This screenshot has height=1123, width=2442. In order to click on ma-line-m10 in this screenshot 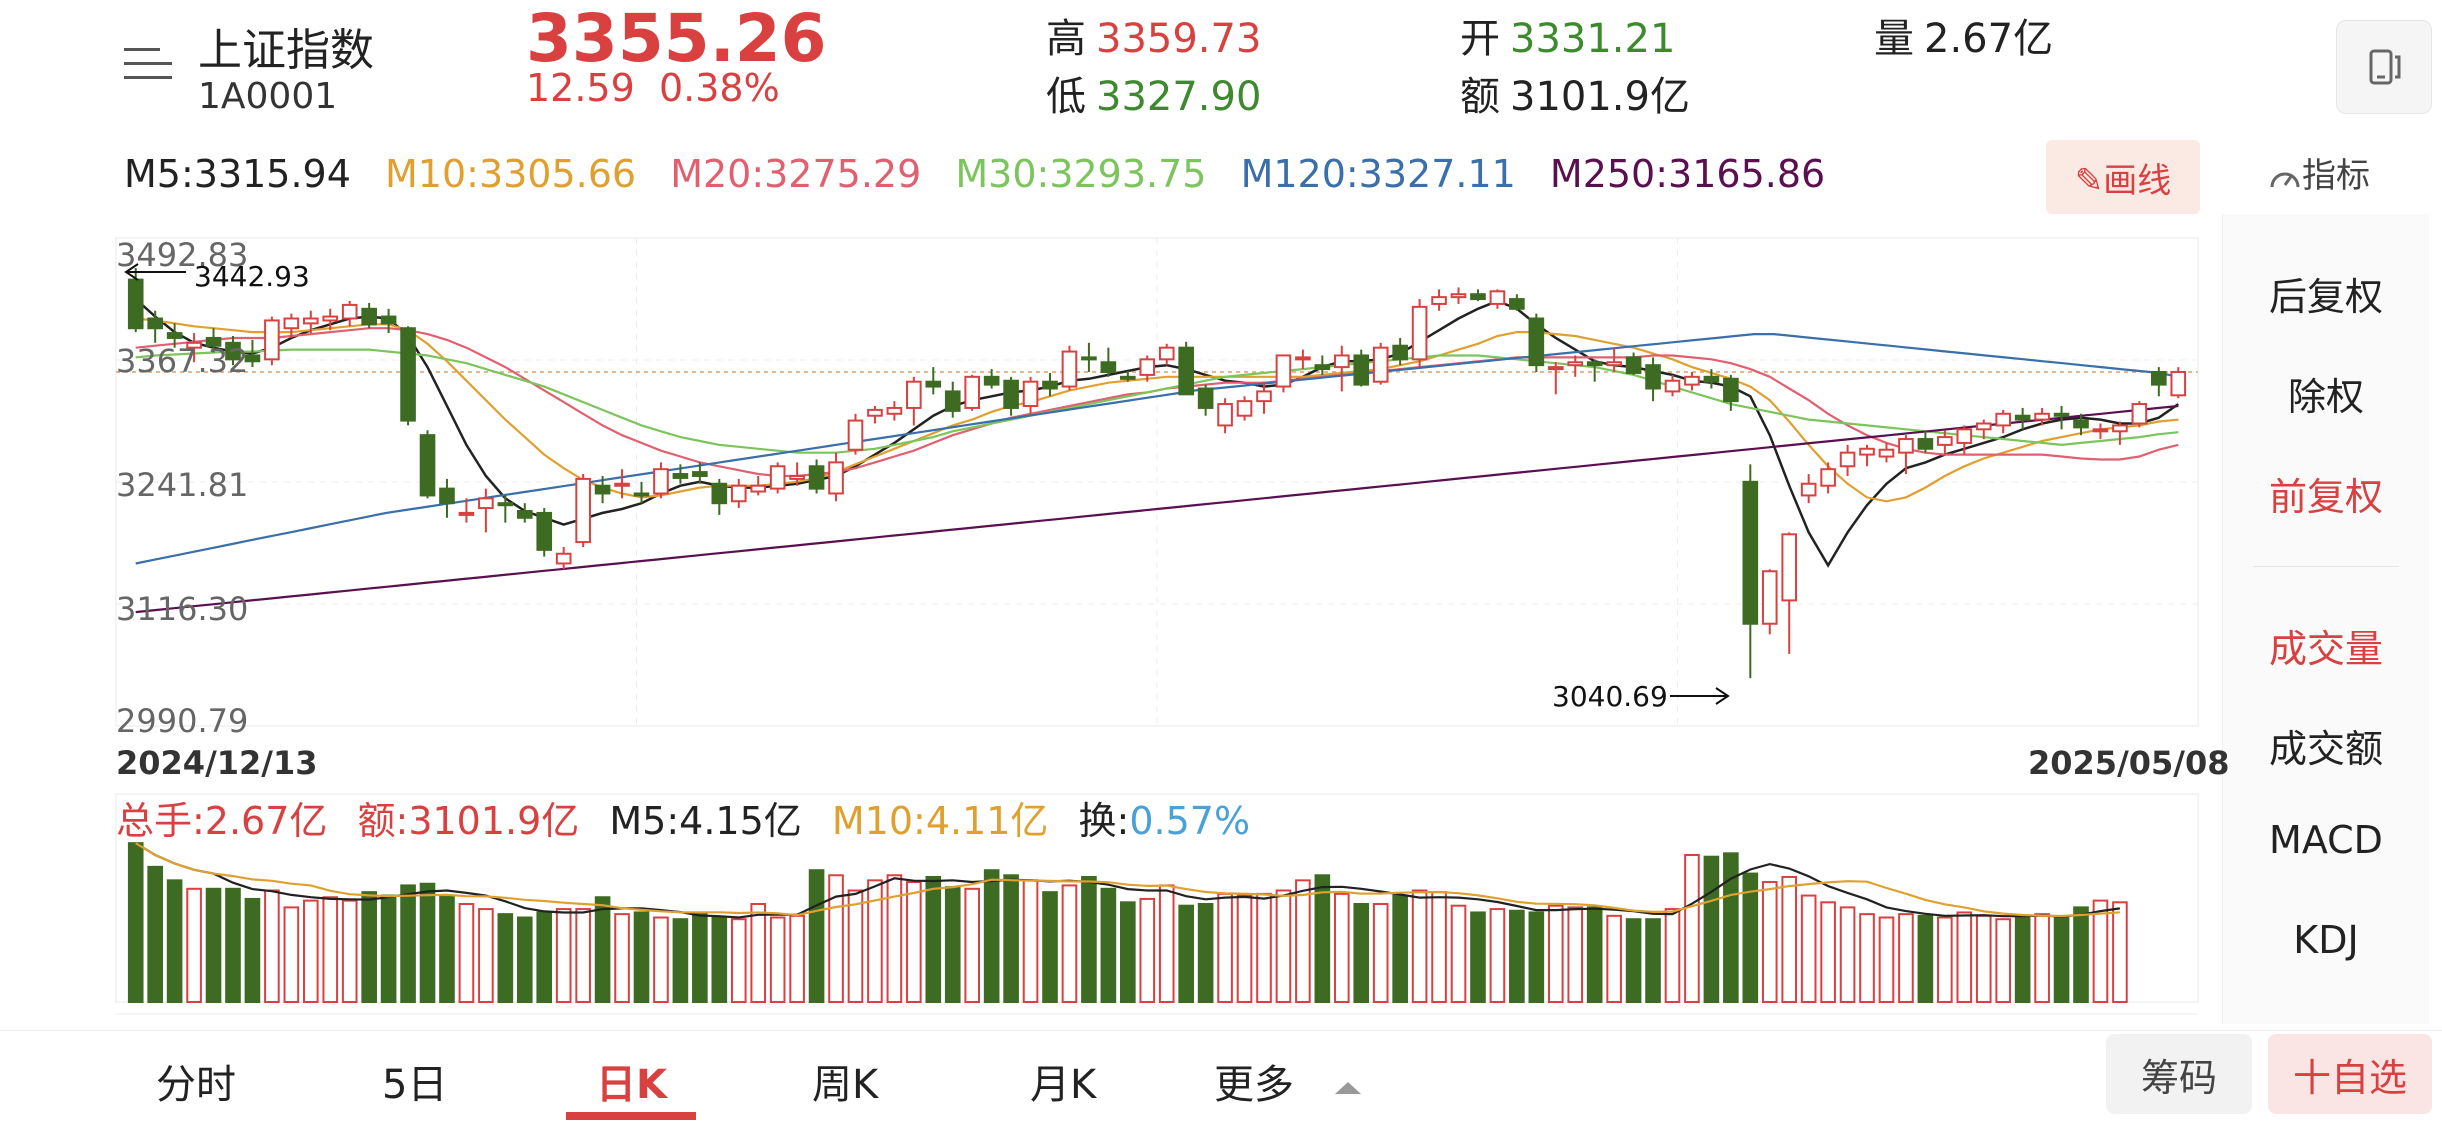, I will do `click(1157, 410)`.